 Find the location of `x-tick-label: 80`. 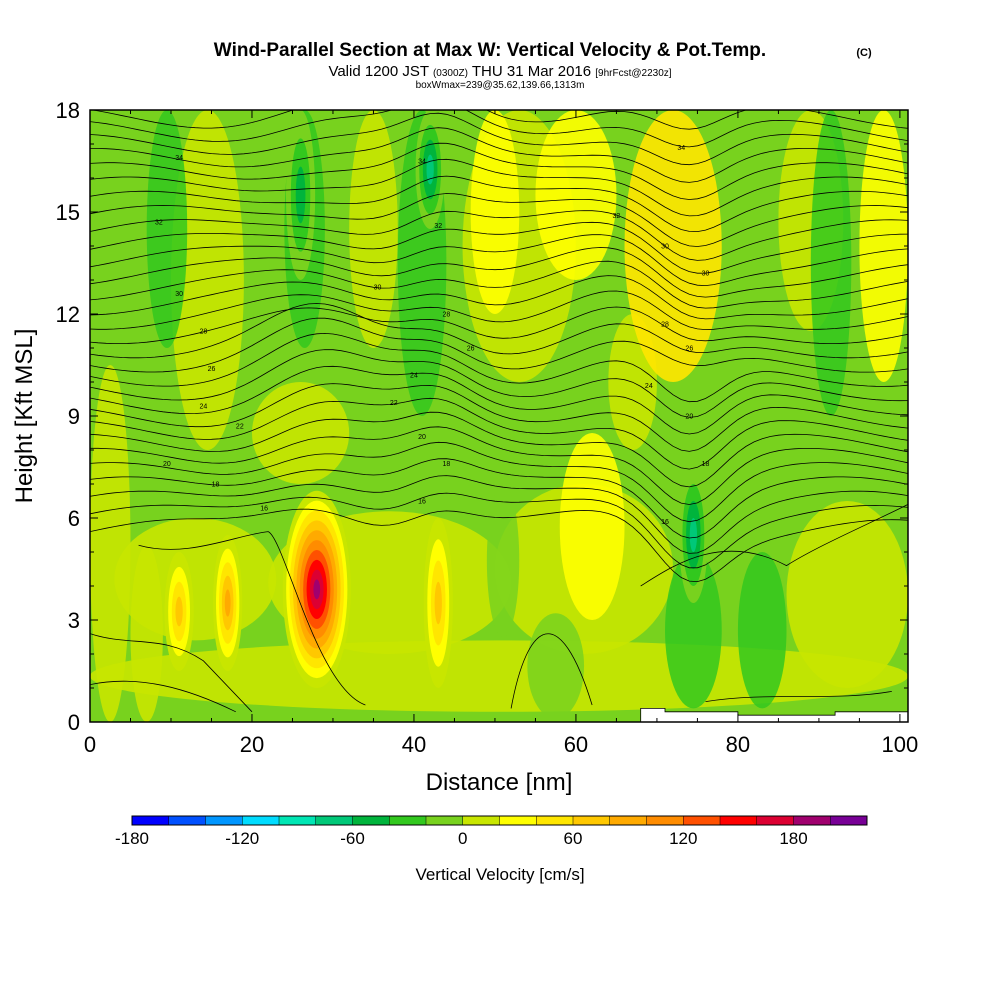

x-tick-label: 80 is located at coordinates (738, 744).